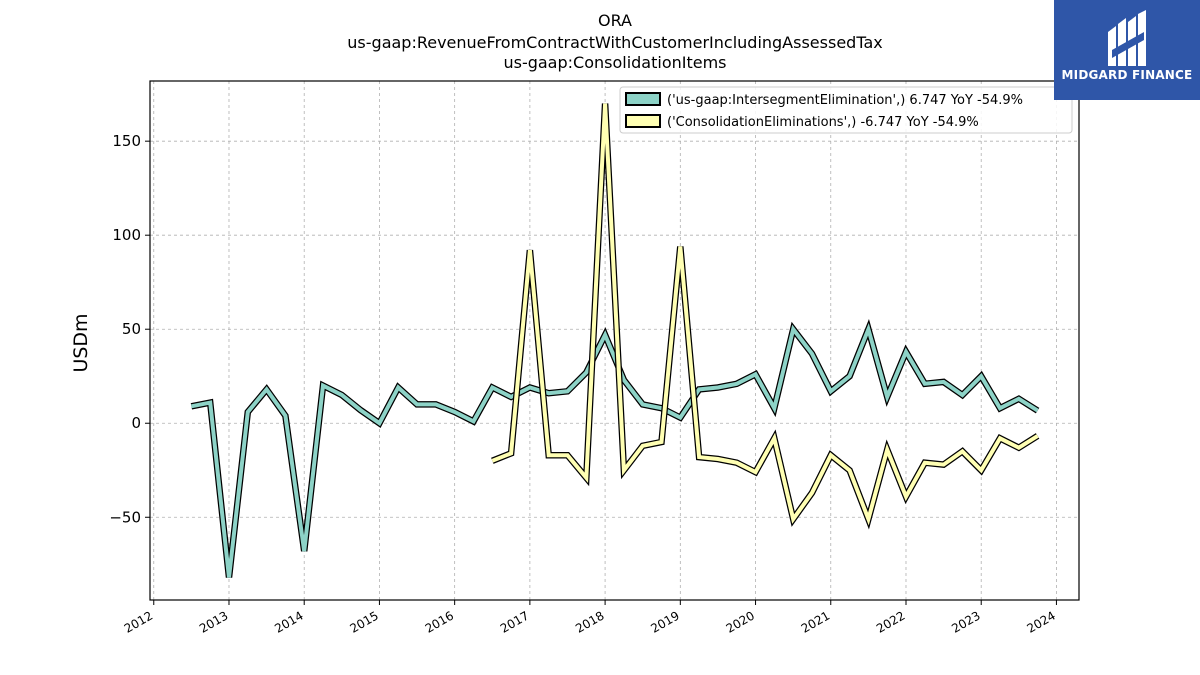  I want to click on y-tick-label: 0, so click(136, 423).